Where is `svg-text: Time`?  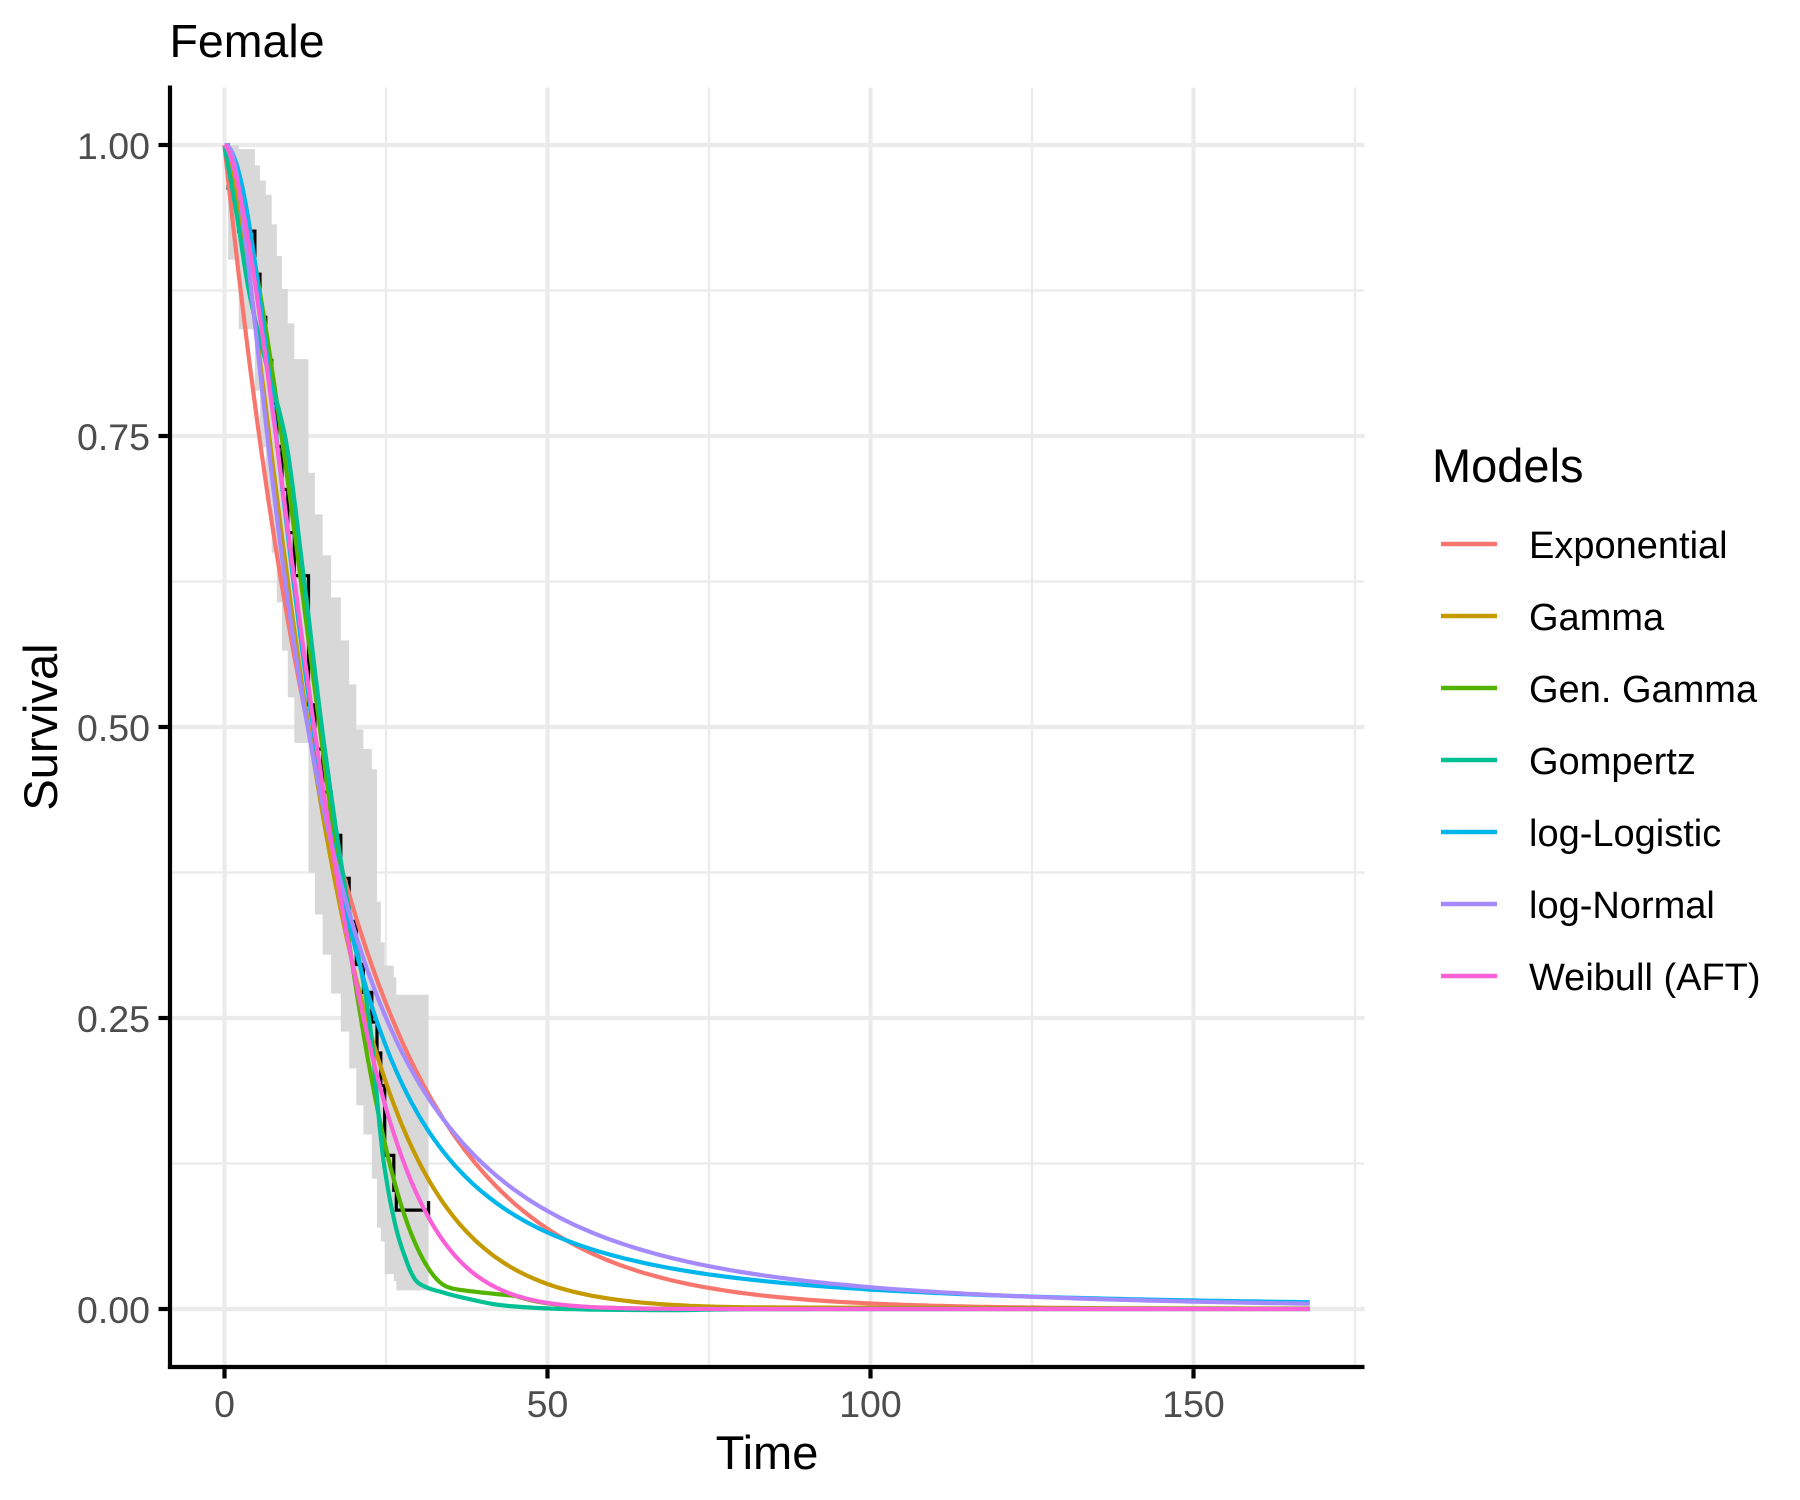 svg-text: Time is located at coordinates (767, 1452).